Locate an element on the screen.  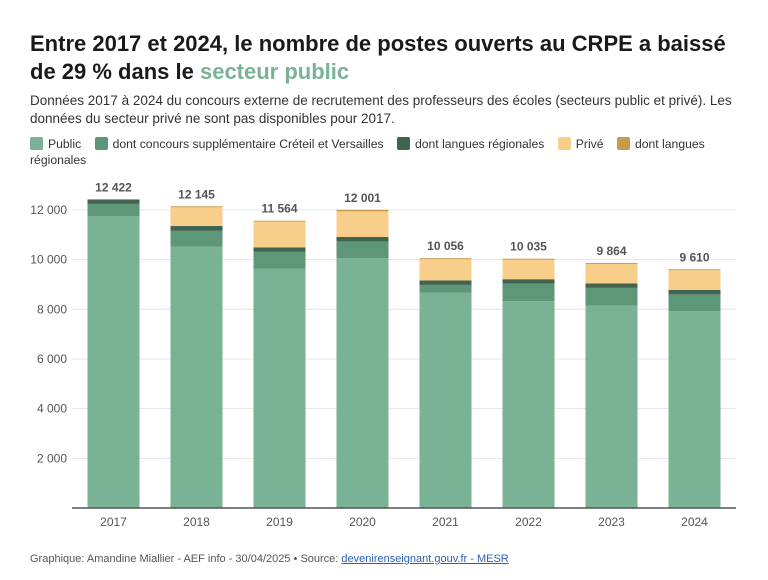
x-tick-label: 2022 is located at coordinates (528, 522).